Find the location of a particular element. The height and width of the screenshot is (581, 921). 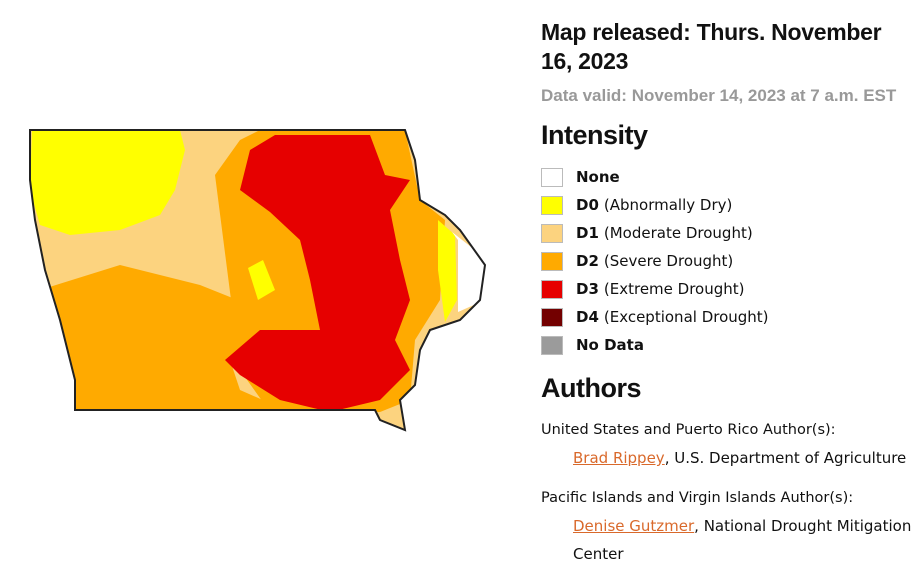

authors-heading: Authors is located at coordinates (591, 388).